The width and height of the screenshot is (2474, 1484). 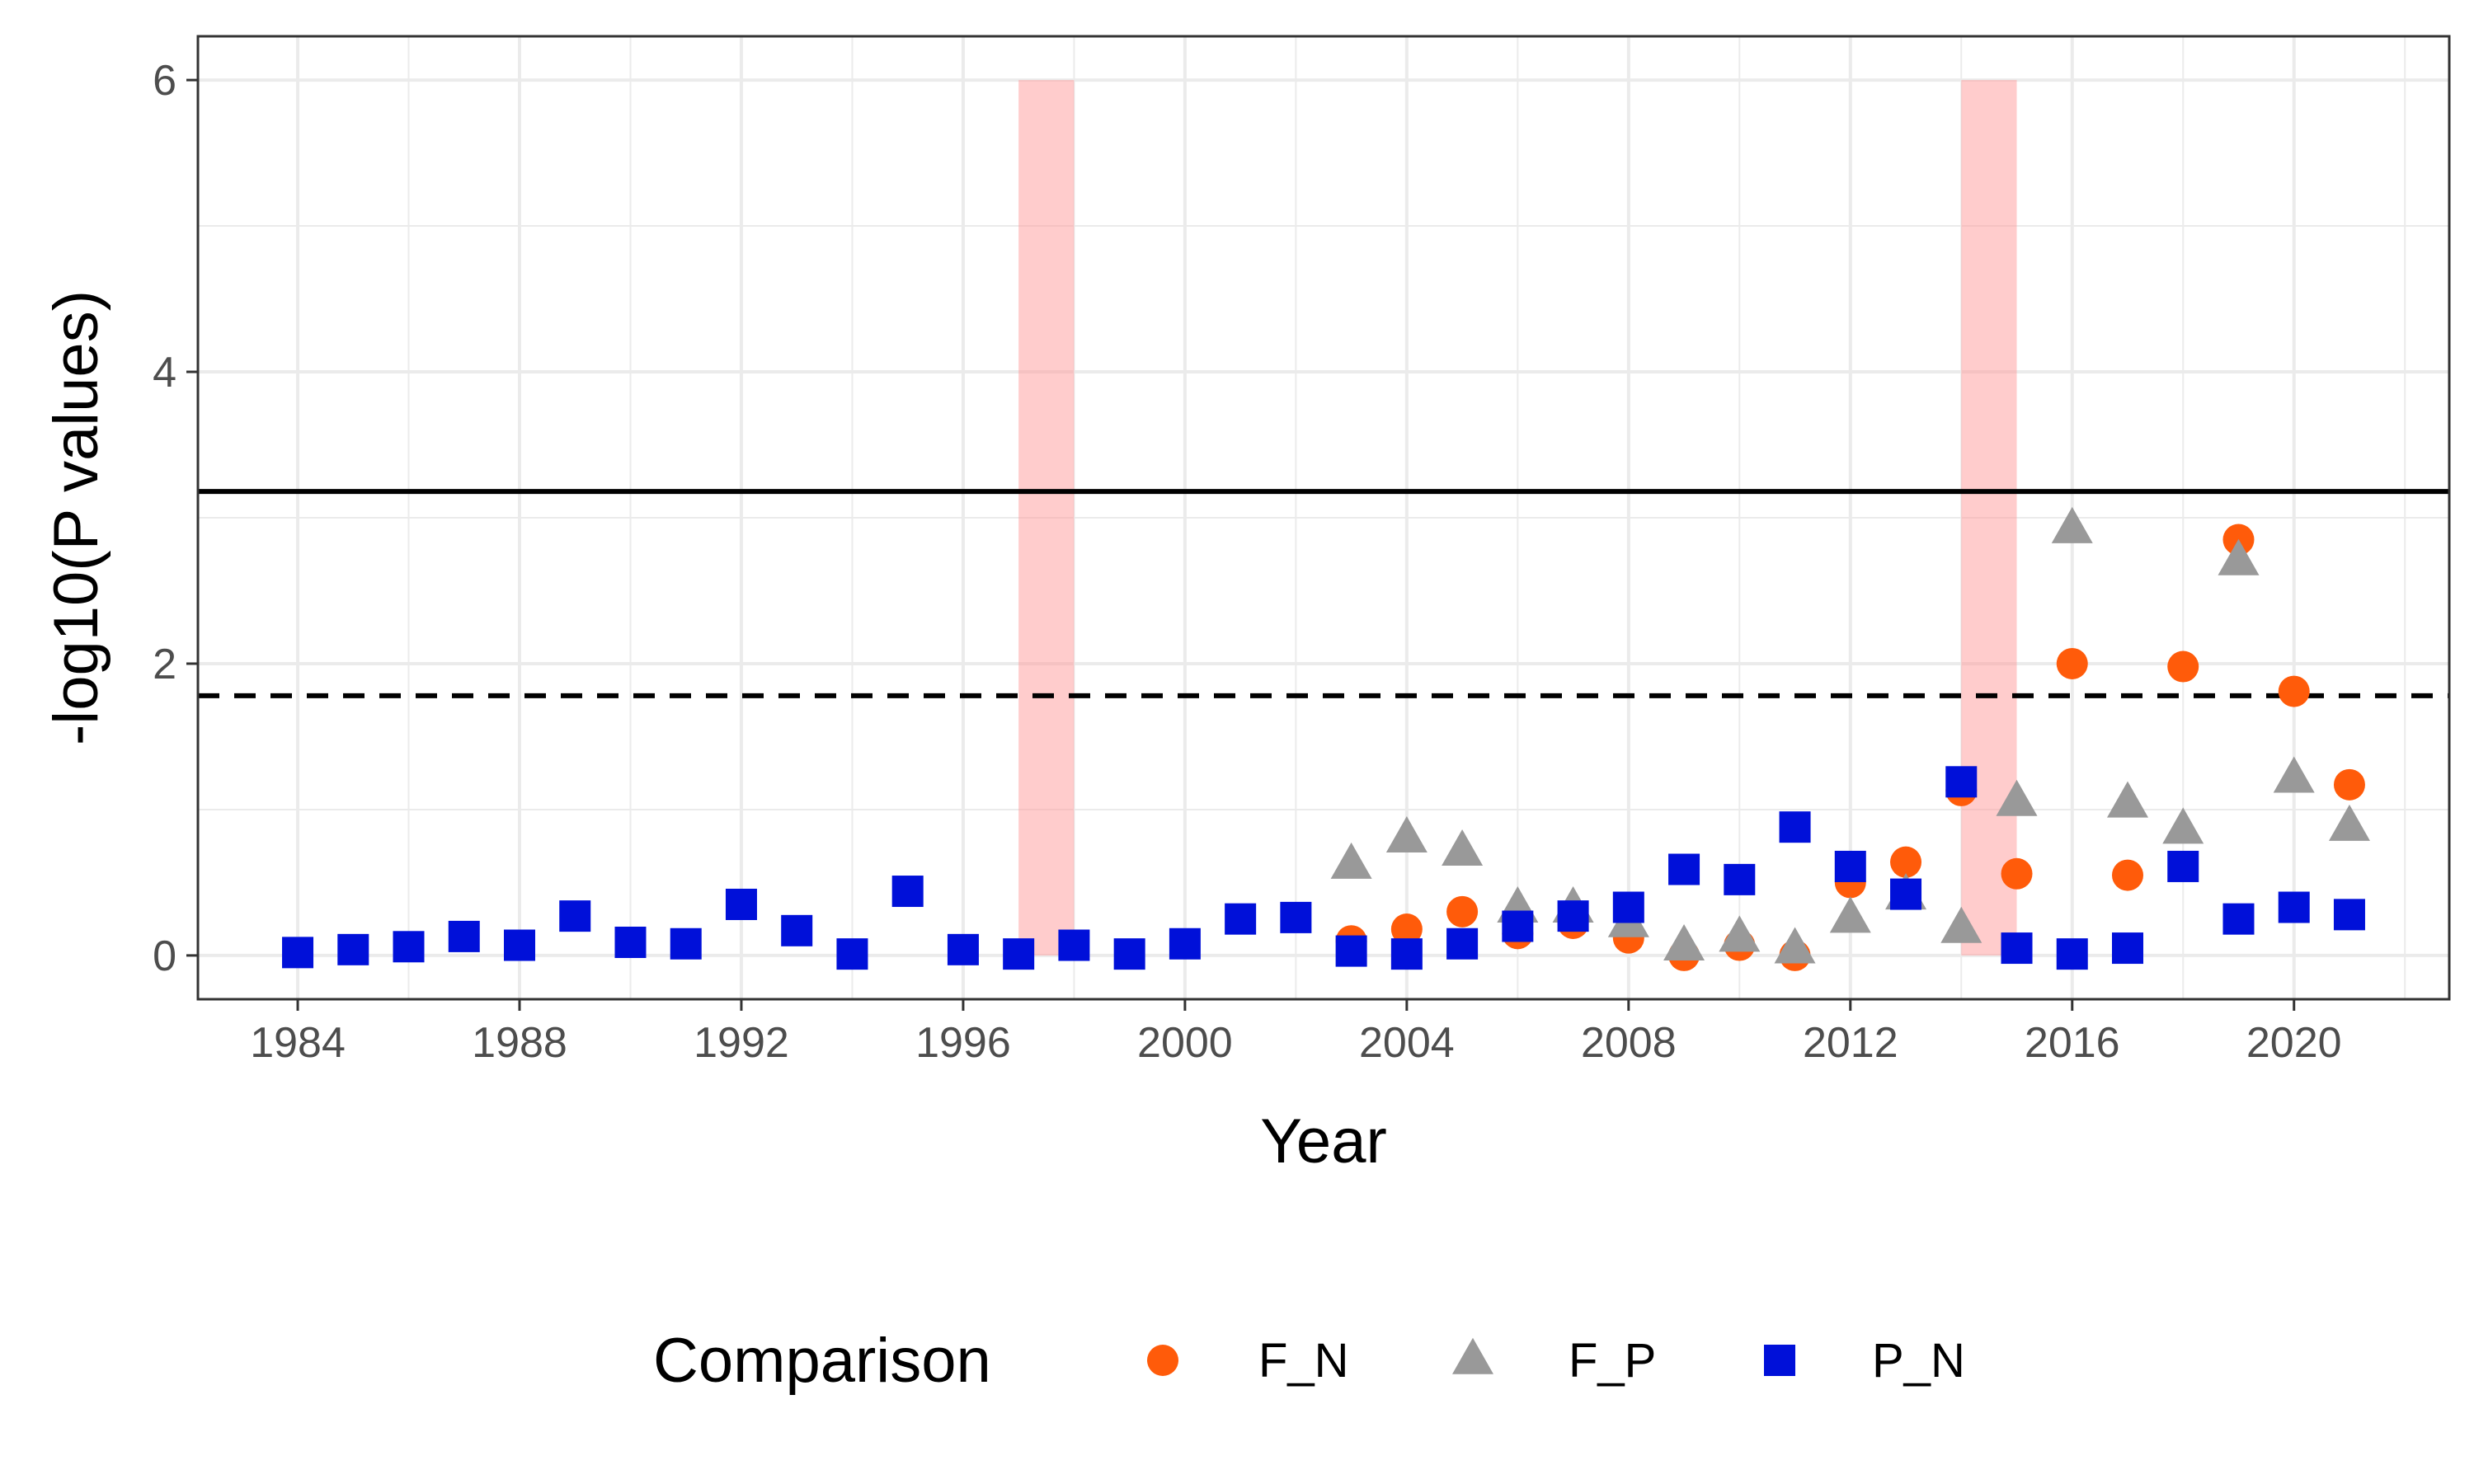 What do you see at coordinates (164, 373) in the screenshot?
I see `y-tick-label: 4` at bounding box center [164, 373].